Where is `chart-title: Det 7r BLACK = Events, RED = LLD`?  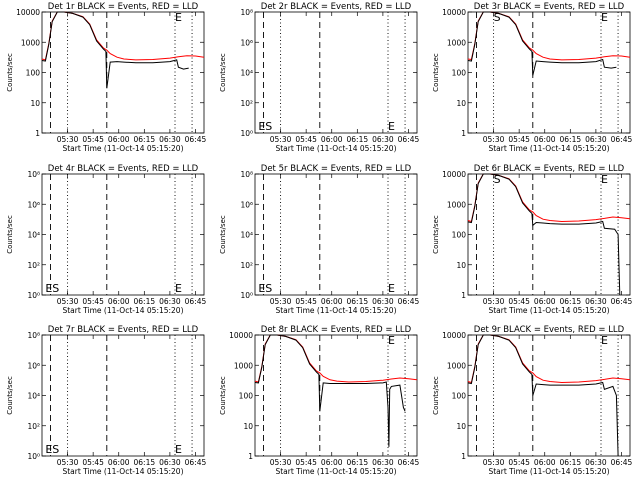
chart-title: Det 7r BLACK = Events, RED = LLD is located at coordinates (123, 330).